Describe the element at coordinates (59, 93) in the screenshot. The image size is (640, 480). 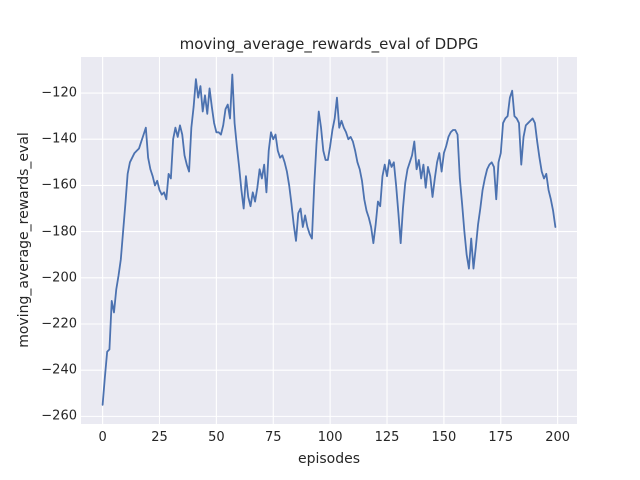
I see `y-tick-label: −120` at that location.